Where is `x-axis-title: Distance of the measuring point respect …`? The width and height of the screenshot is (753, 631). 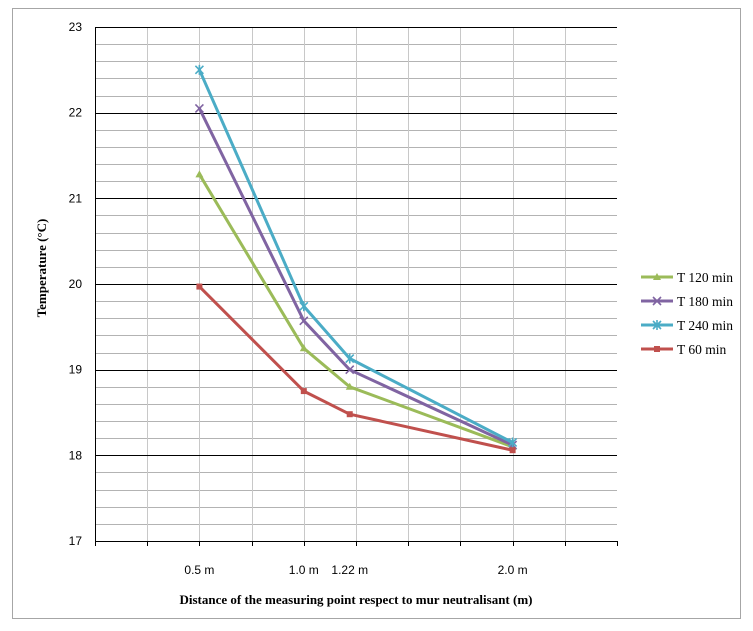
x-axis-title: Distance of the measuring point respect … is located at coordinates (355, 599).